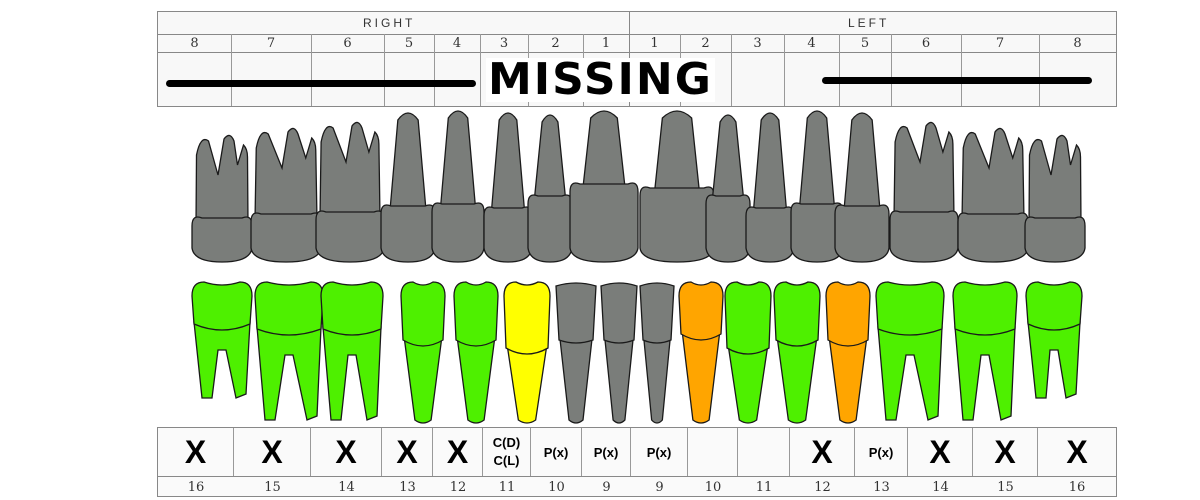 This screenshot has width=1200, height=500. I want to click on upper-tooth-number: 5, so click(409, 43).